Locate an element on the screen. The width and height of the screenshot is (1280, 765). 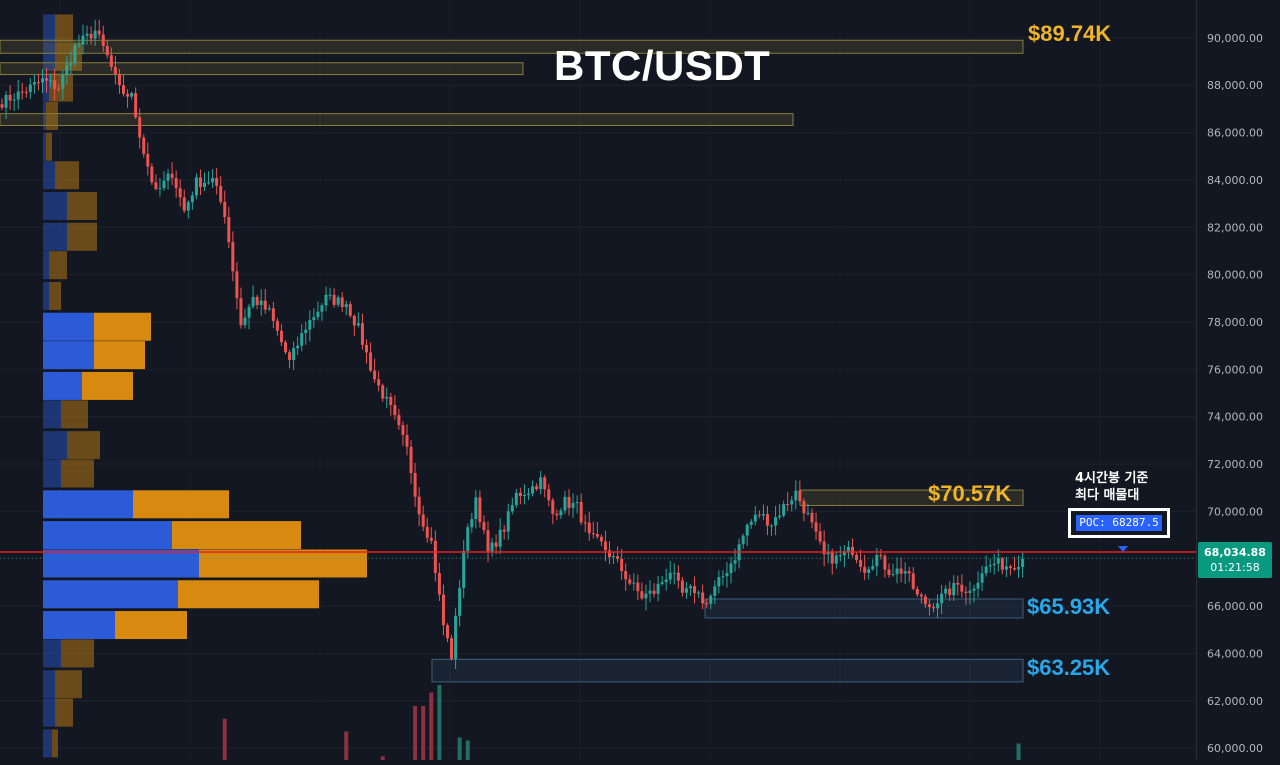
poc-line is located at coordinates (598, 552).